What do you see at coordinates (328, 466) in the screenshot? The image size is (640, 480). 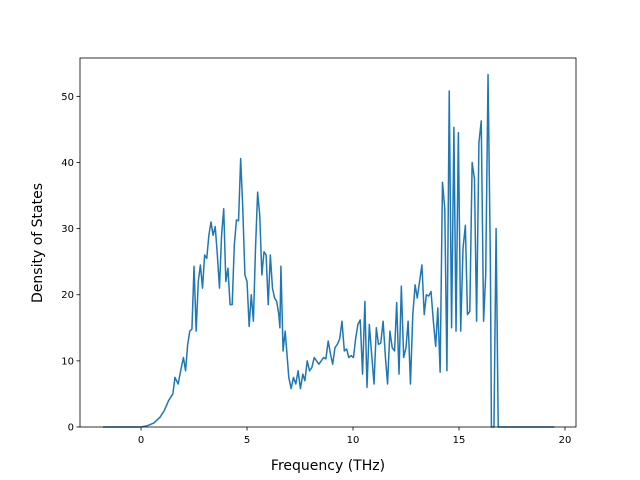 I see `x-axis-label: Frequency (THz)` at bounding box center [328, 466].